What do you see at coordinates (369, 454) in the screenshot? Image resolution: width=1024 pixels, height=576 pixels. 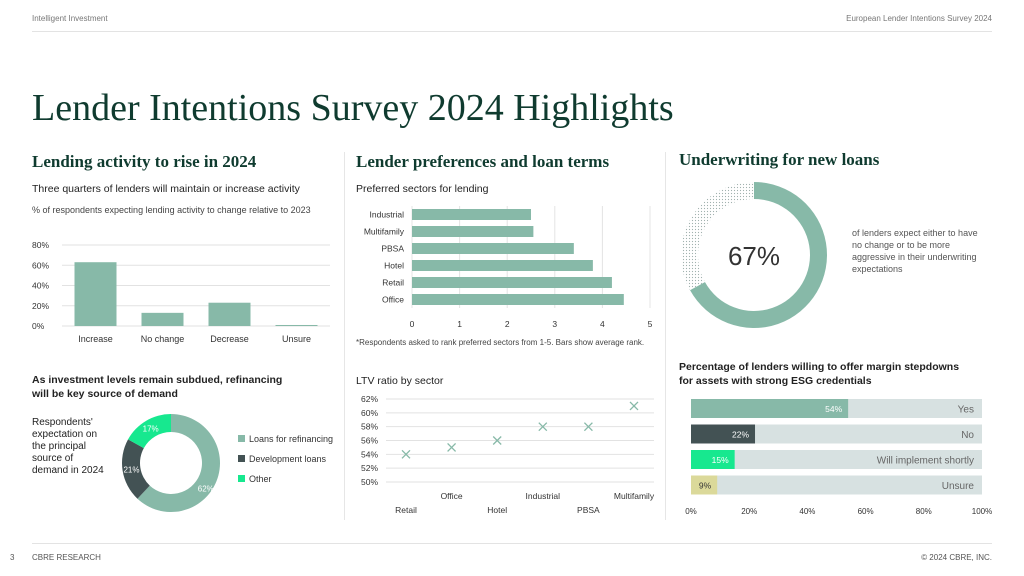 I see `ltv-y-tick: 54%` at bounding box center [369, 454].